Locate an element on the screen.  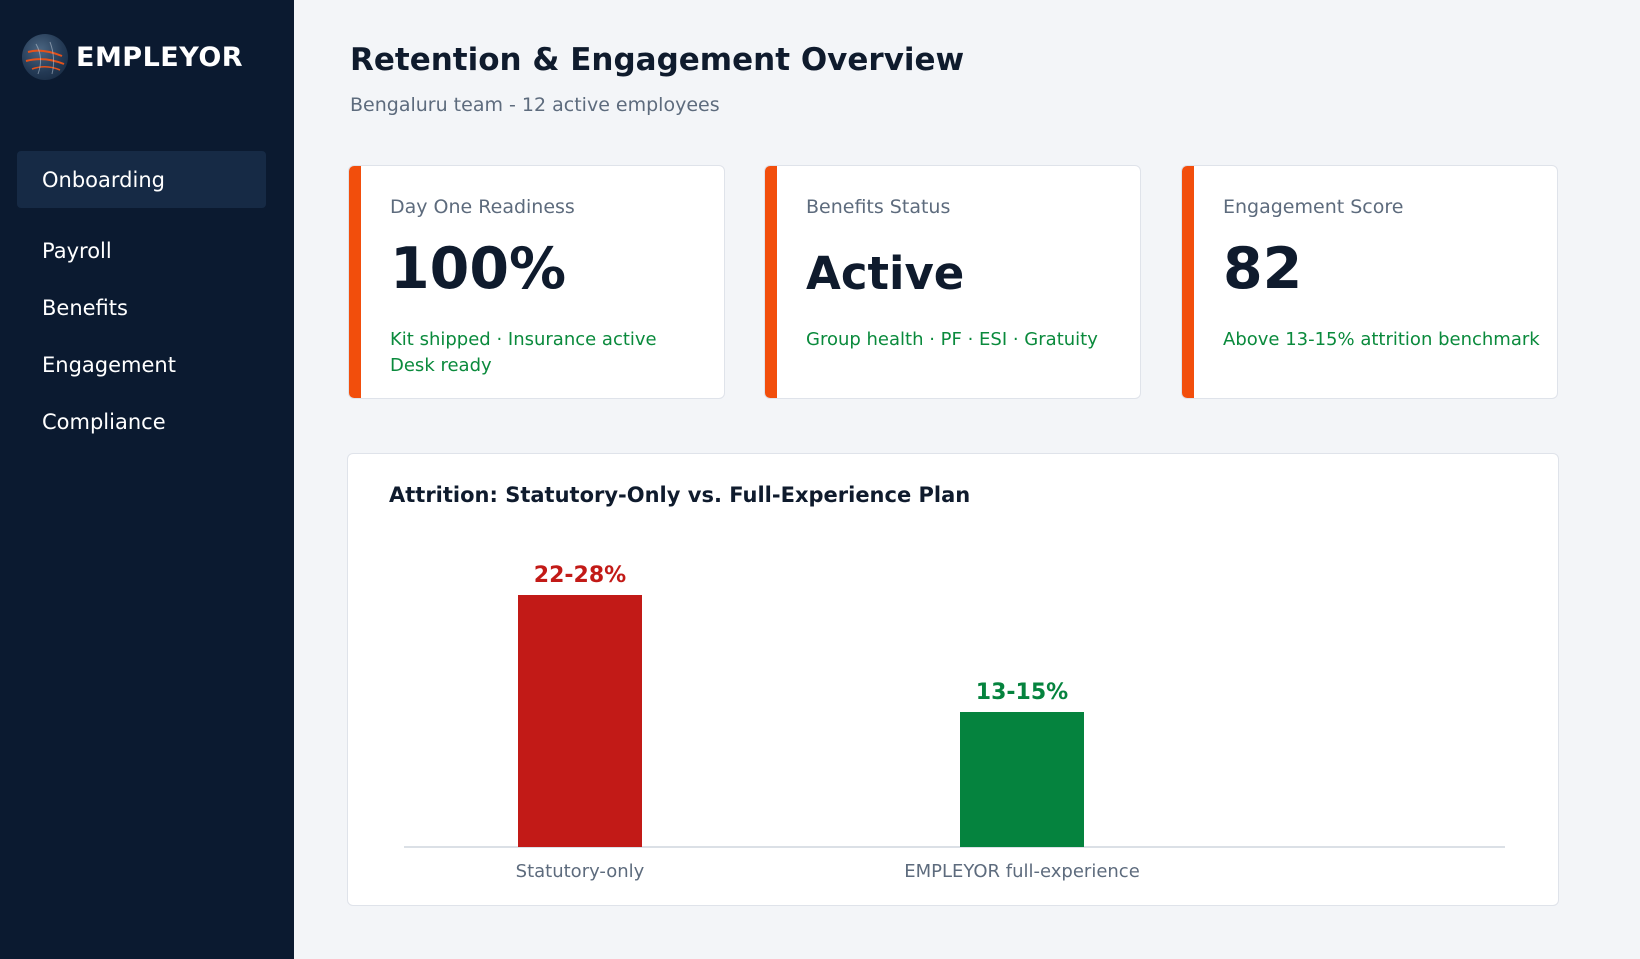
card-note: Group health · PF · ESI · Gratuity is located at coordinates (952, 340).